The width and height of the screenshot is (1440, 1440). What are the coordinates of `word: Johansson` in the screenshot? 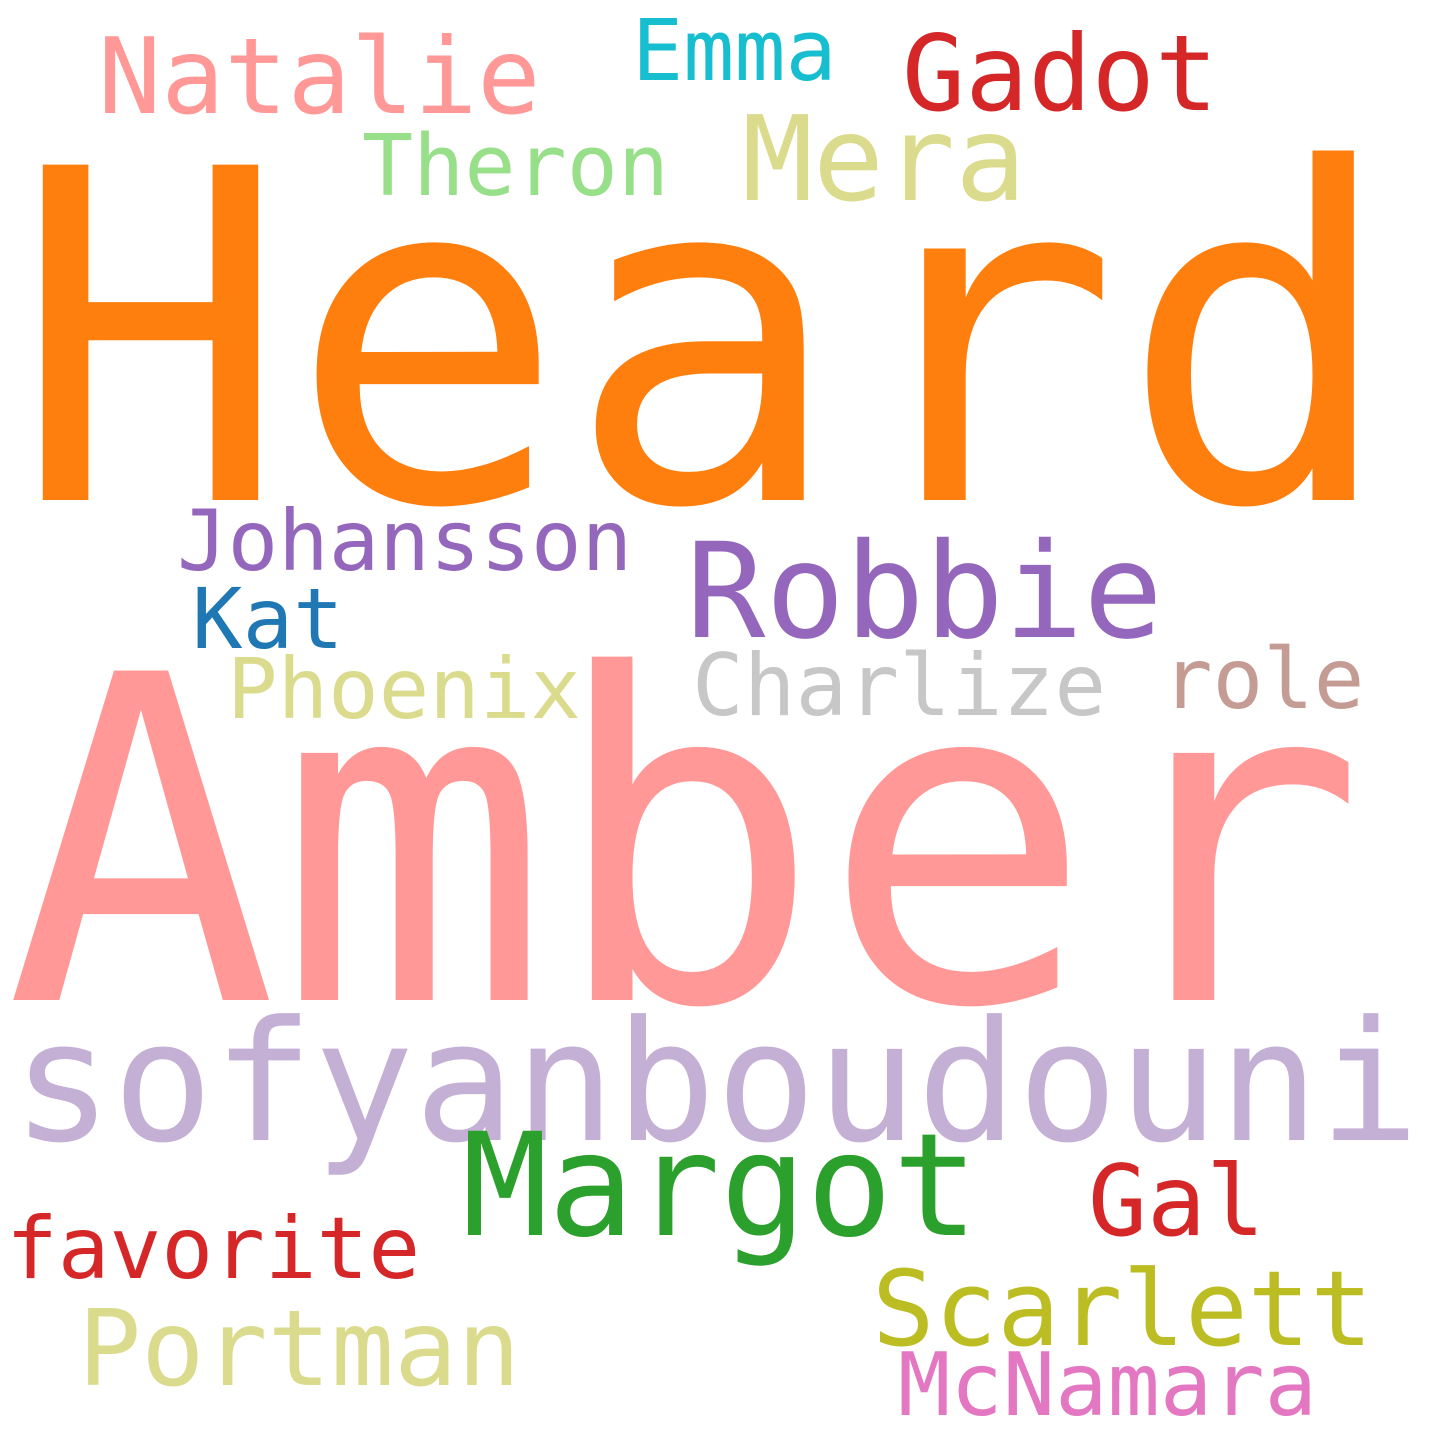 It's located at (404, 541).